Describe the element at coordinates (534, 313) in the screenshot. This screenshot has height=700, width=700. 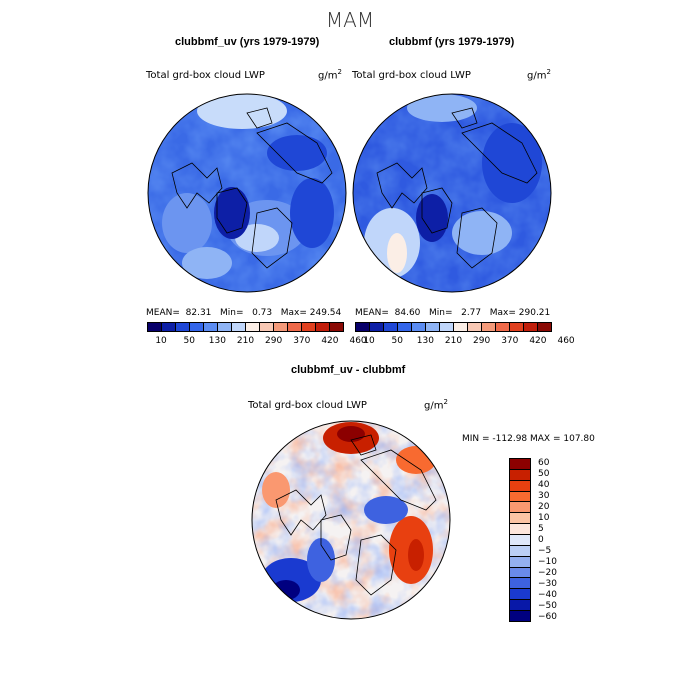
I see `right-max-value: 290.21` at that location.